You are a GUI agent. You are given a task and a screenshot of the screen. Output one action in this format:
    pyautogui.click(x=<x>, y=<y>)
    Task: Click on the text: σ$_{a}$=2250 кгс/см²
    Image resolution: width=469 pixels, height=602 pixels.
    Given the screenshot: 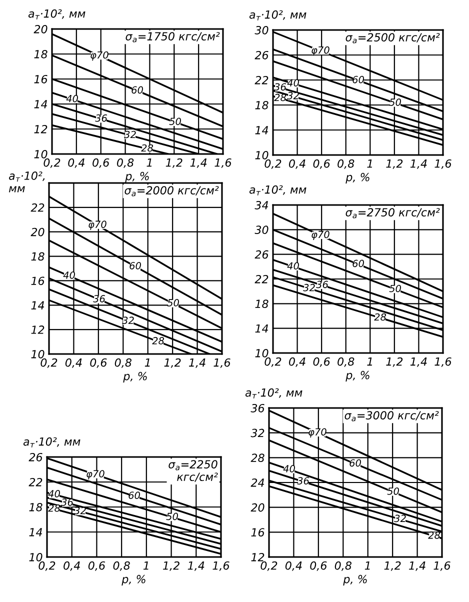 What is the action you would take?
    pyautogui.click(x=193, y=471)
    